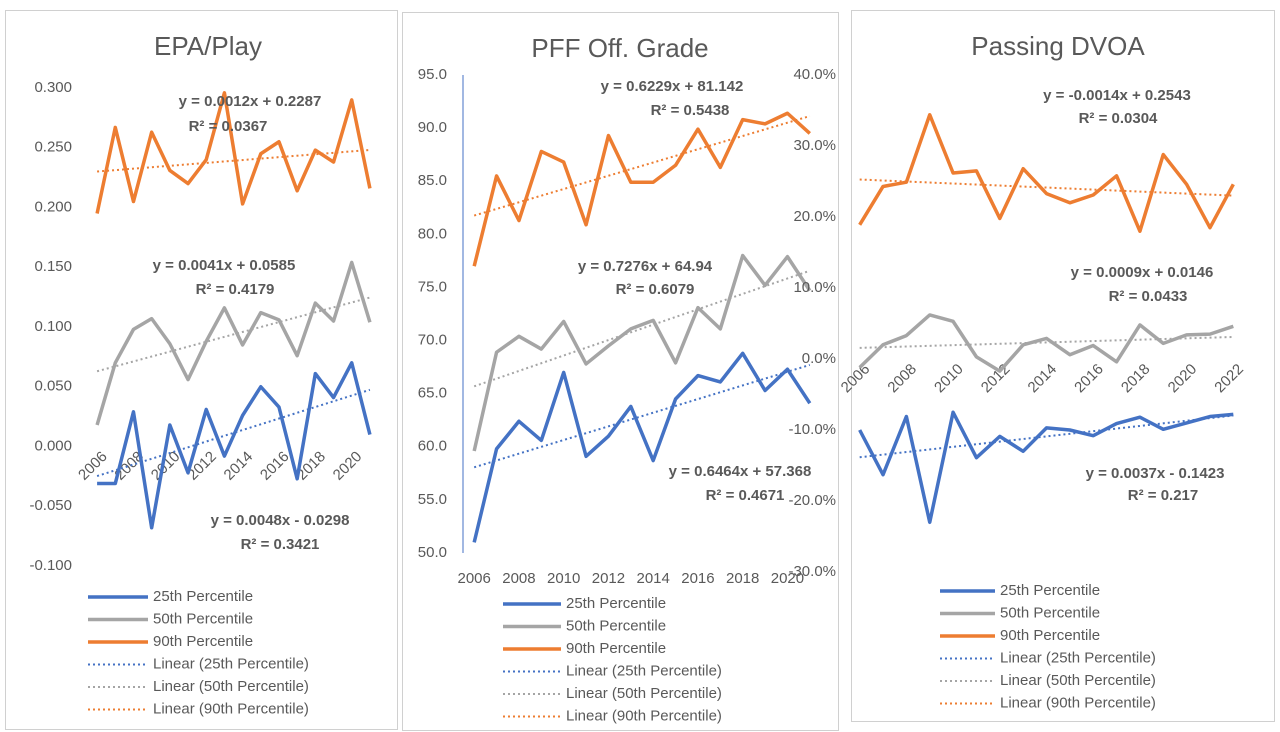 This screenshot has width=1280, height=732. I want to click on trend-r-squared: R² = 0.4179, so click(235, 289).